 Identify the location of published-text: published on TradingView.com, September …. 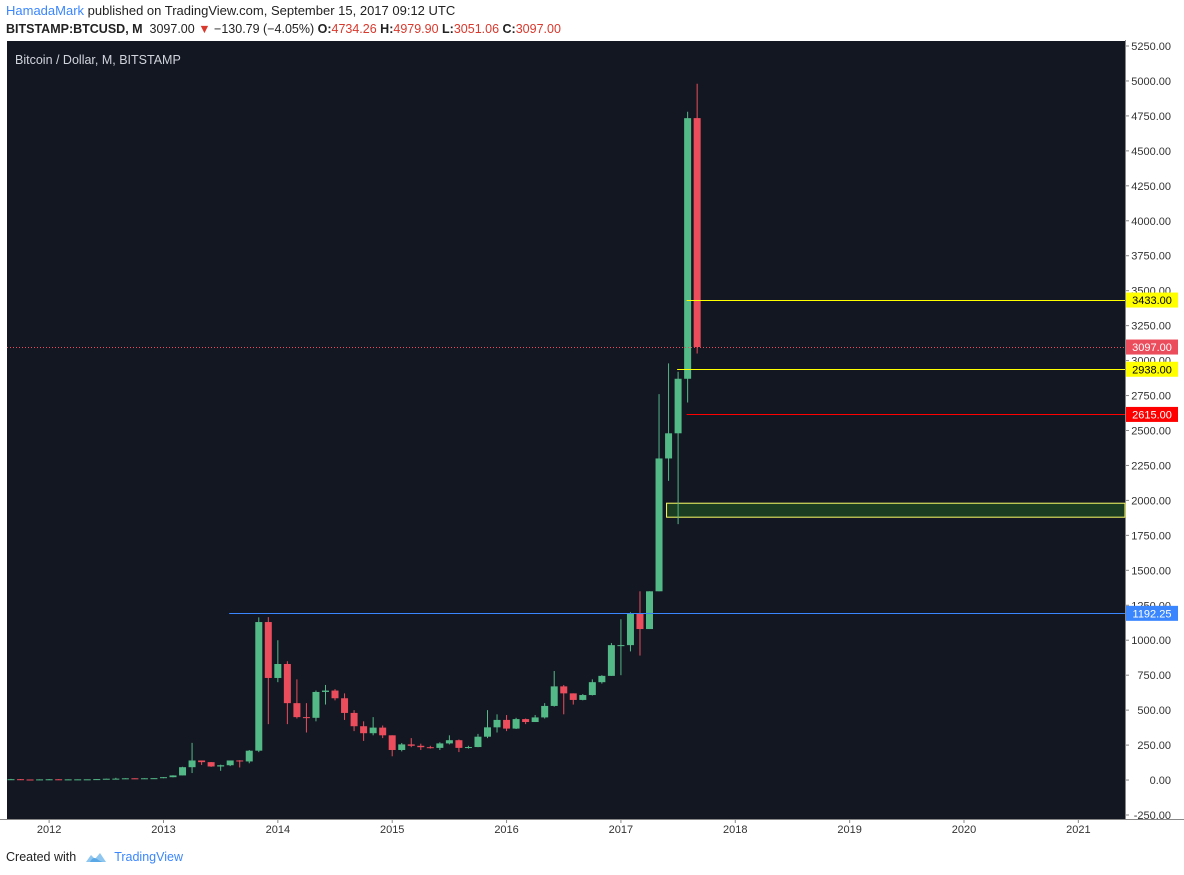
(270, 10).